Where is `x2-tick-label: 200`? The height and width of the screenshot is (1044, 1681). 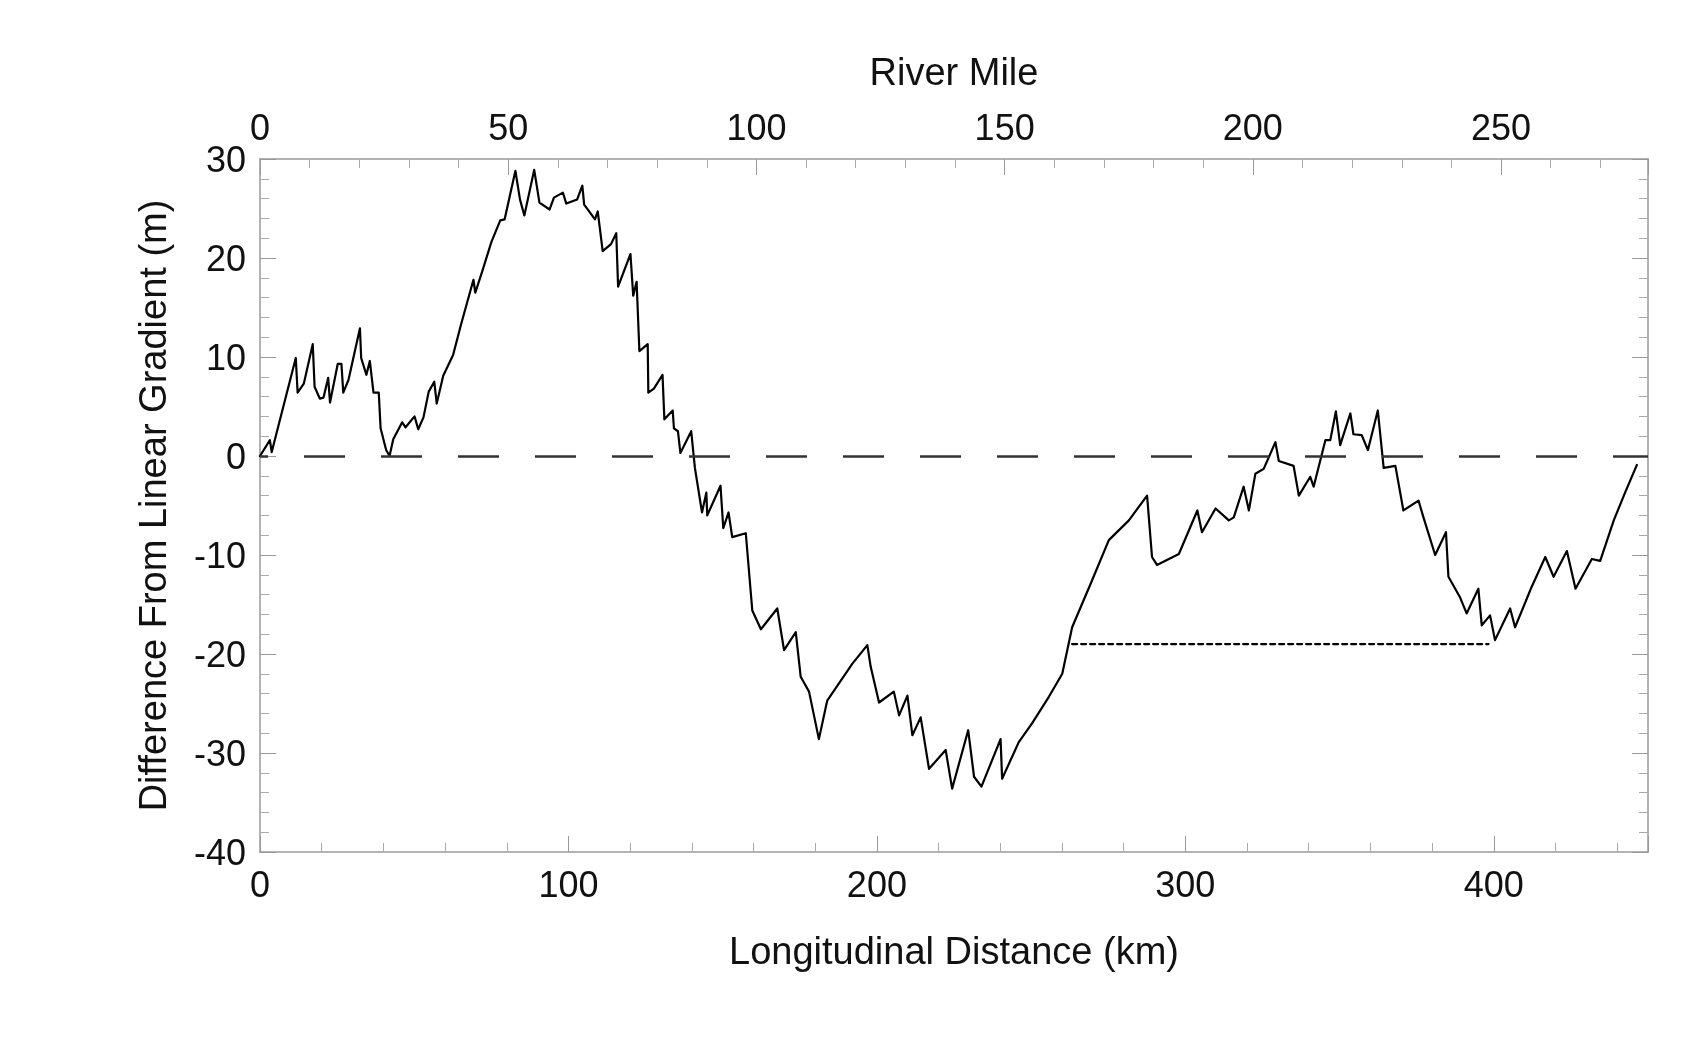 x2-tick-label: 200 is located at coordinates (1252, 127).